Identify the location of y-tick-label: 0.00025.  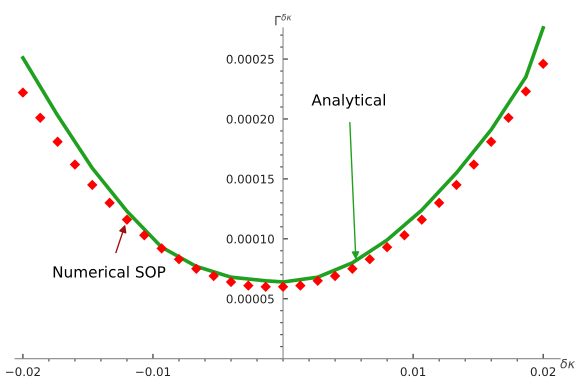
(250, 59).